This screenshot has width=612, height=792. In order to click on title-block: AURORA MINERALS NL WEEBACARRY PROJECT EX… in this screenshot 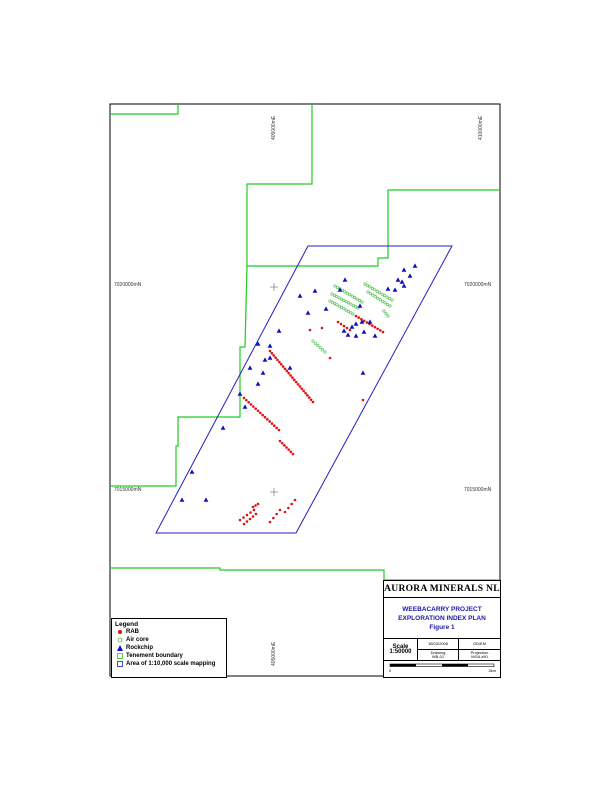, I will do `click(442, 629)`.